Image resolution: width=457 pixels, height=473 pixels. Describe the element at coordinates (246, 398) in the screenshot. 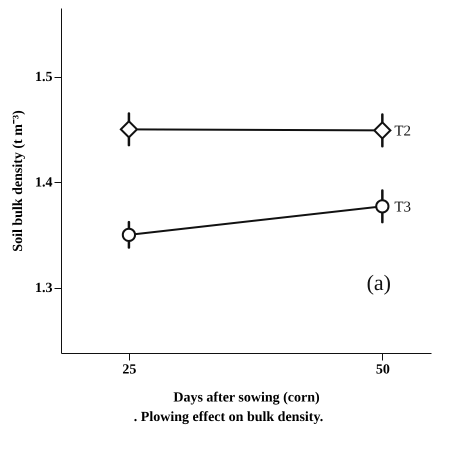

I see `x-axis-title: Days after sowing (corn)` at that location.